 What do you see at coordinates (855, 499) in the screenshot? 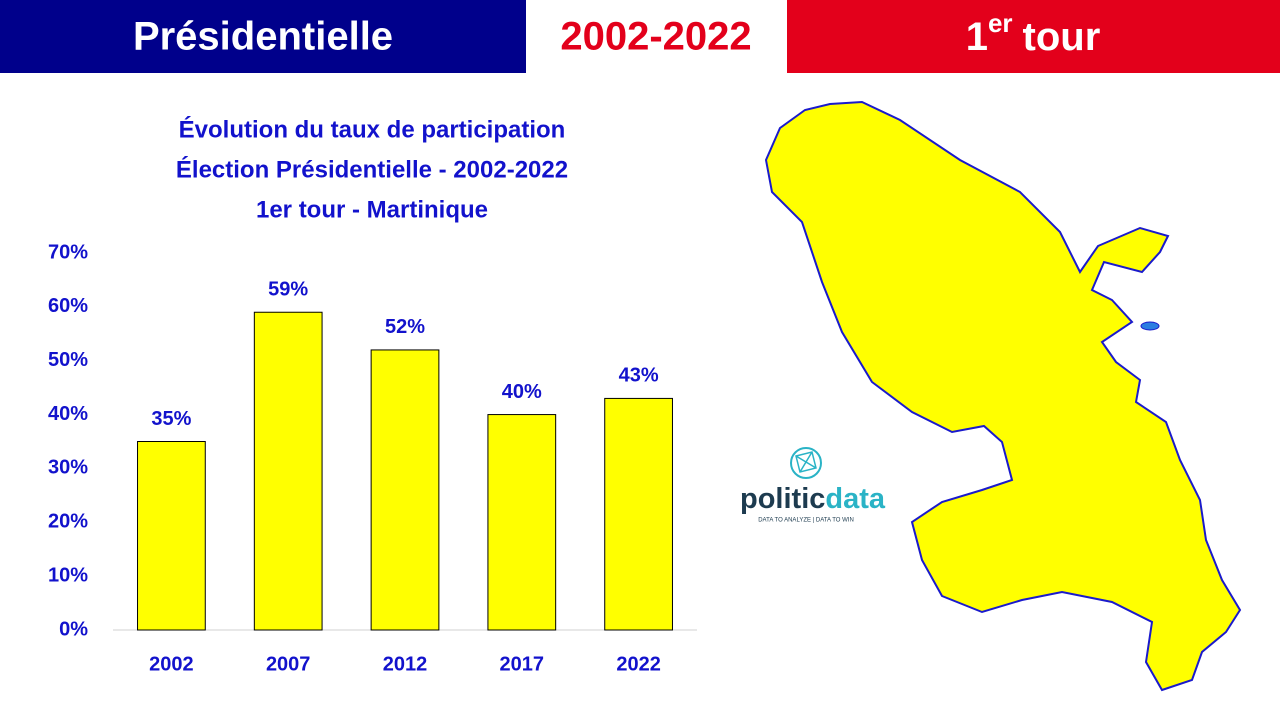
I see `logo-name-part2: data` at bounding box center [855, 499].